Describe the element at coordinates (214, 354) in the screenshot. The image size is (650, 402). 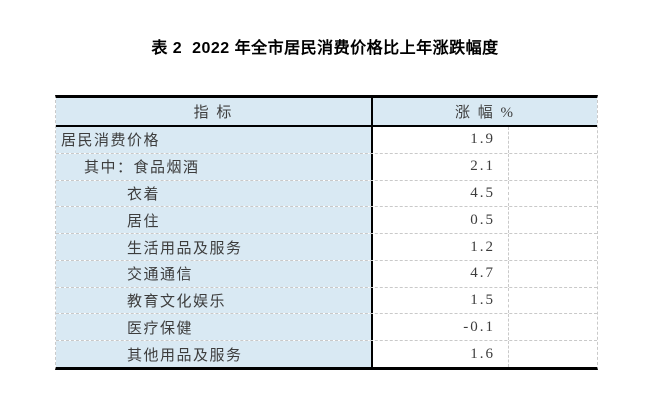
I see `row-label: 其他用品及服务` at that location.